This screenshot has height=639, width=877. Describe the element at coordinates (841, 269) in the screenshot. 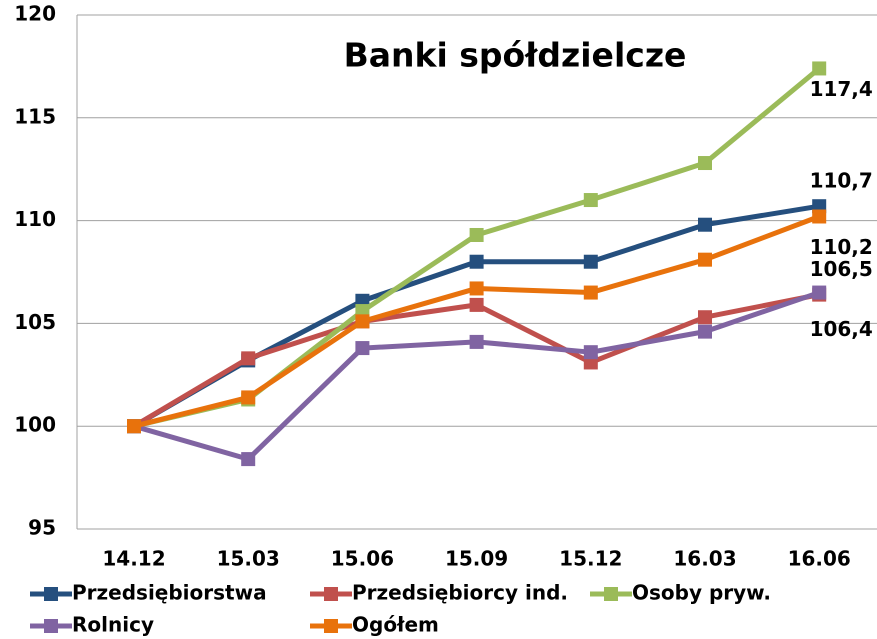

I see `data-label: 106,5` at that location.